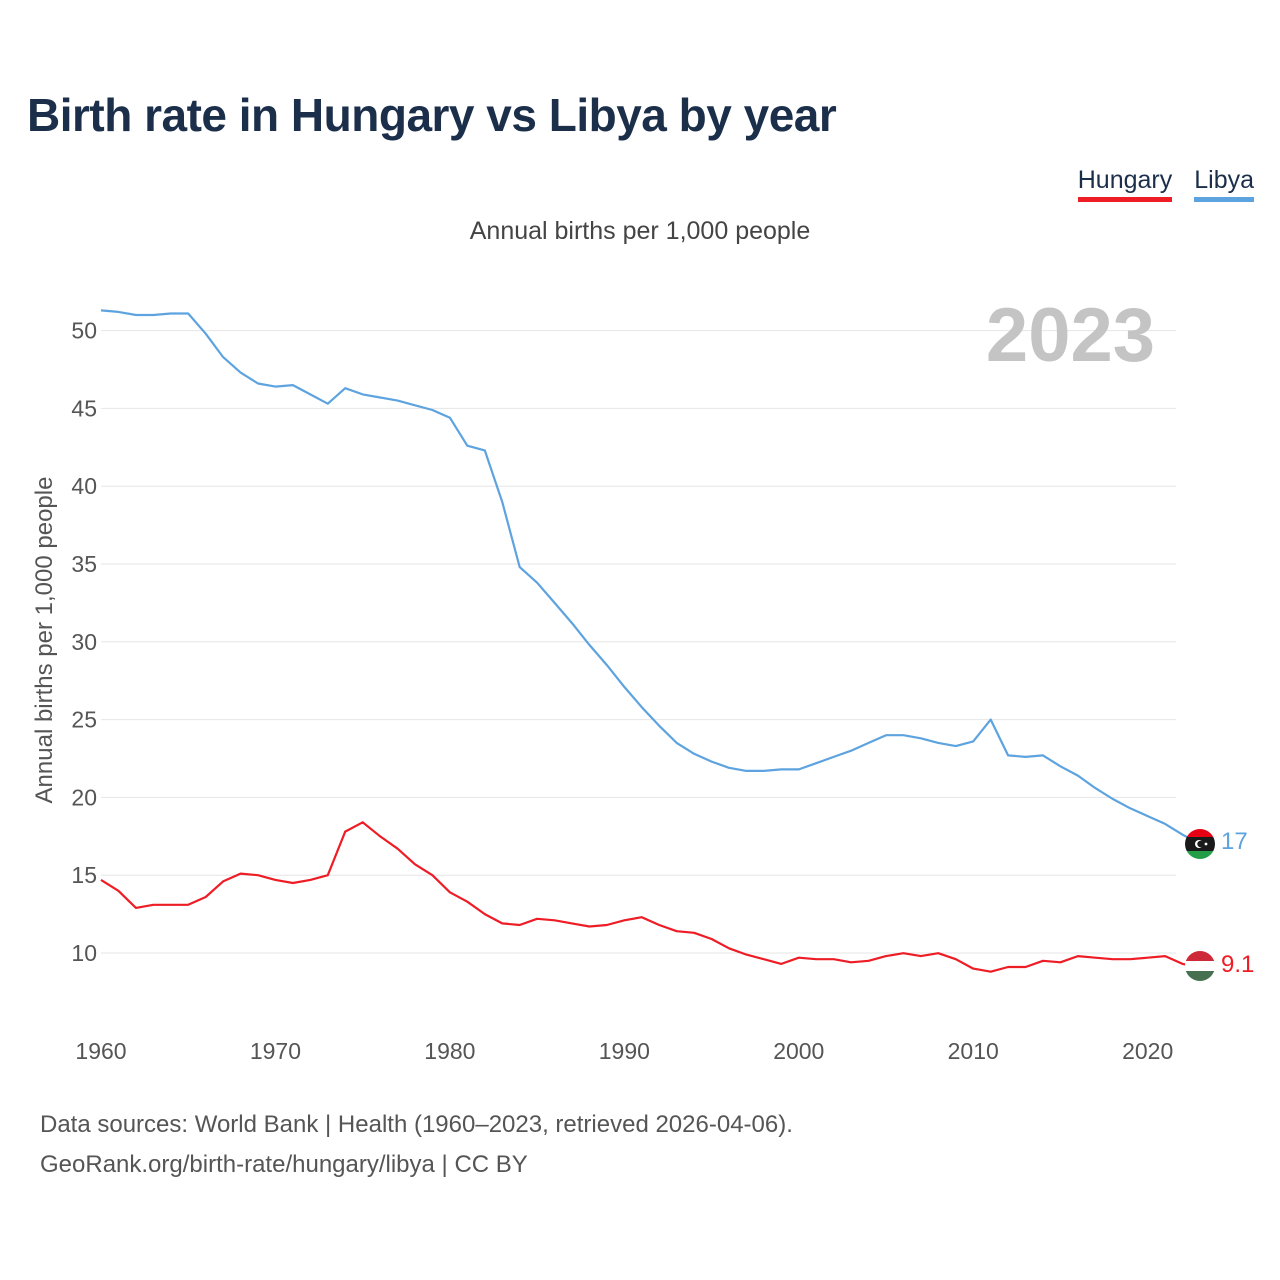 The height and width of the screenshot is (1280, 1280). Describe the element at coordinates (84, 564) in the screenshot. I see `y-tick-label: 35` at that location.